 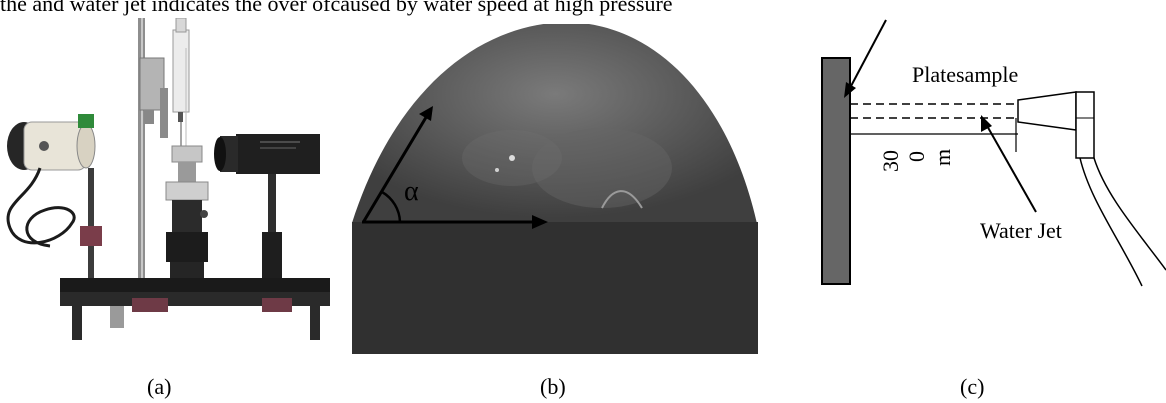 What do you see at coordinates (411, 191) in the screenshot?
I see `alpha-angle-label: α` at bounding box center [411, 191].